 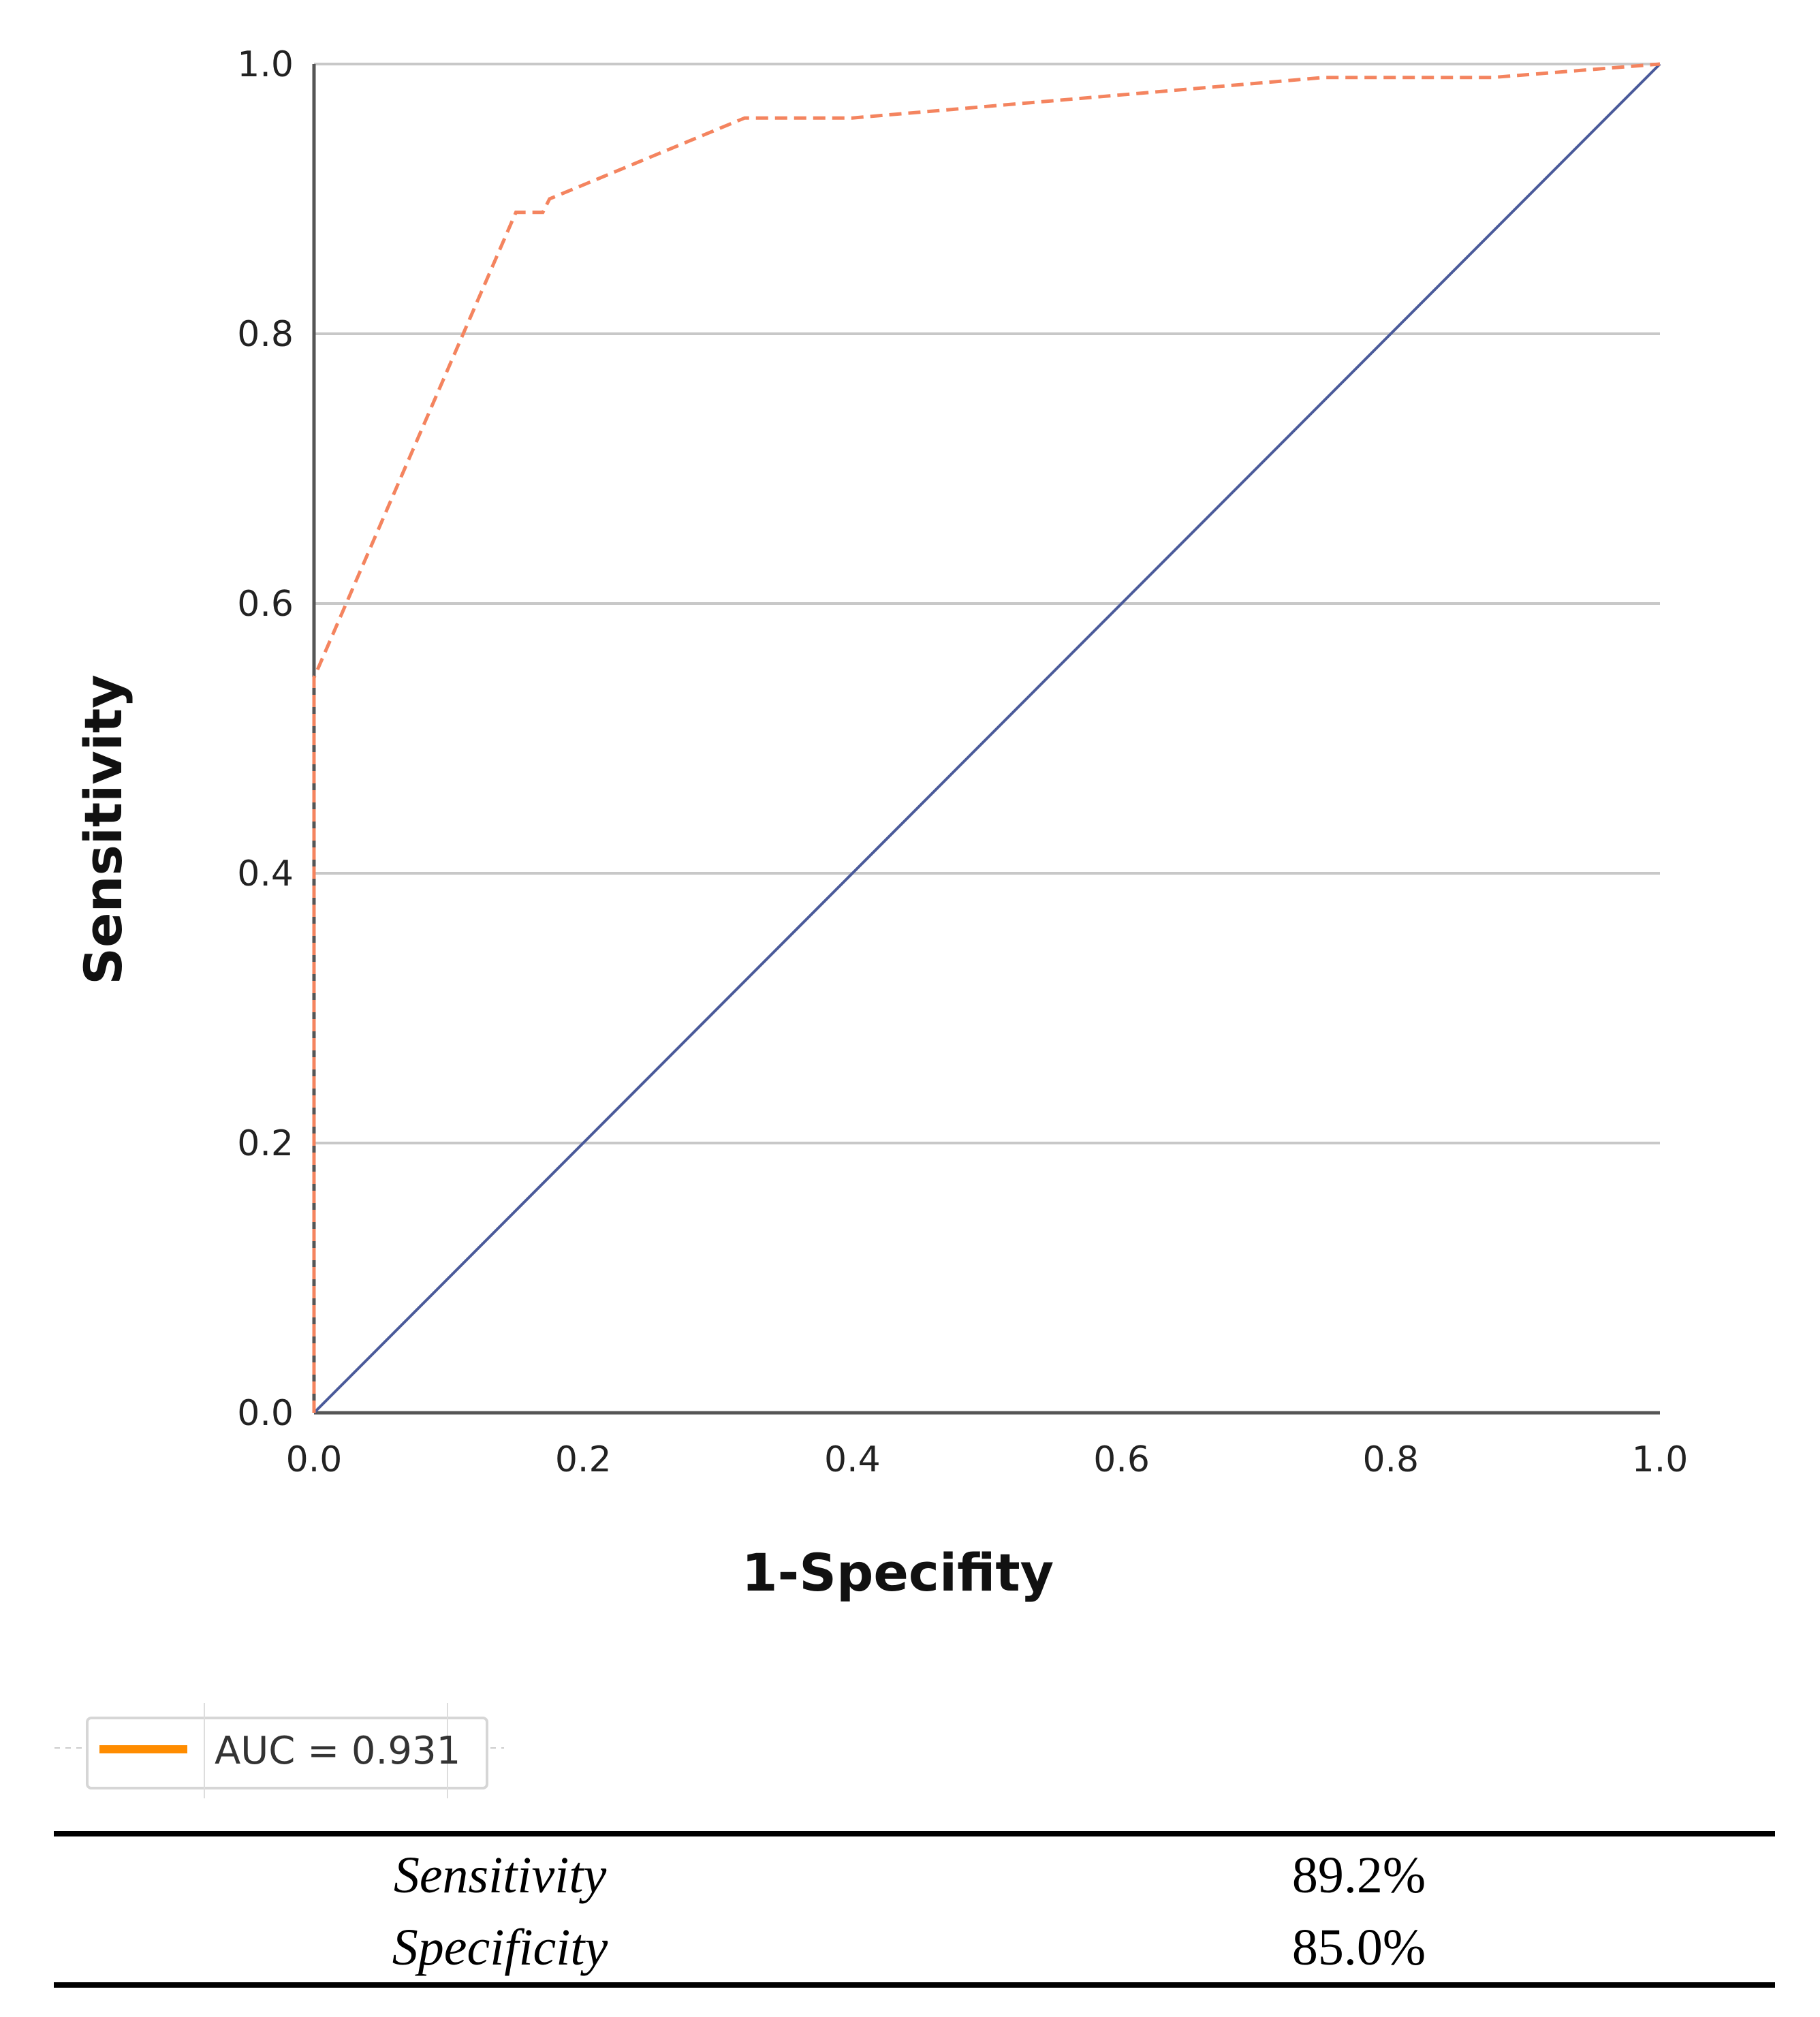 I want to click on x-tick-label: 0.8, so click(x=1390, y=1459).